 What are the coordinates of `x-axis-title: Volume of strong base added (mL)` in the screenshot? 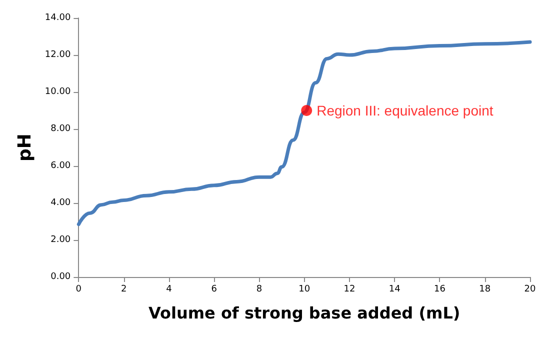 It's located at (304, 313).